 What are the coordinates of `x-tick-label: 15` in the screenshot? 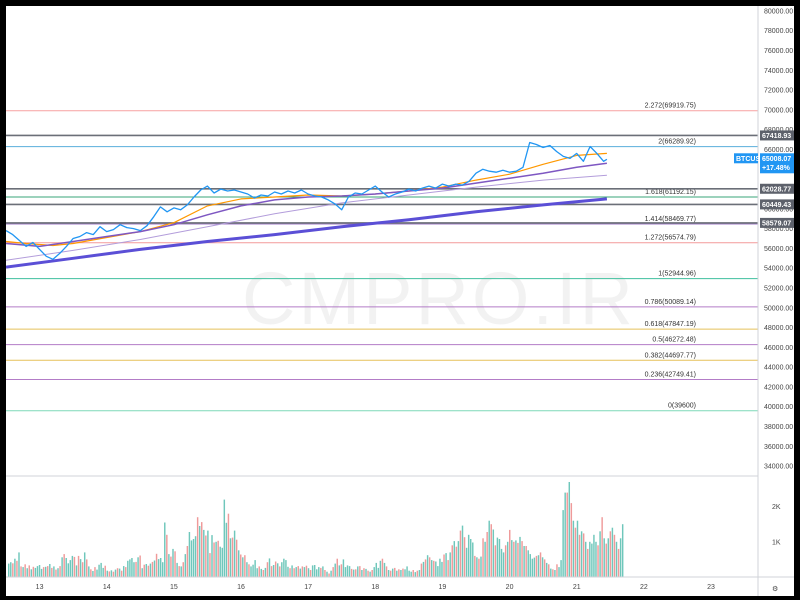 It's located at (174, 587).